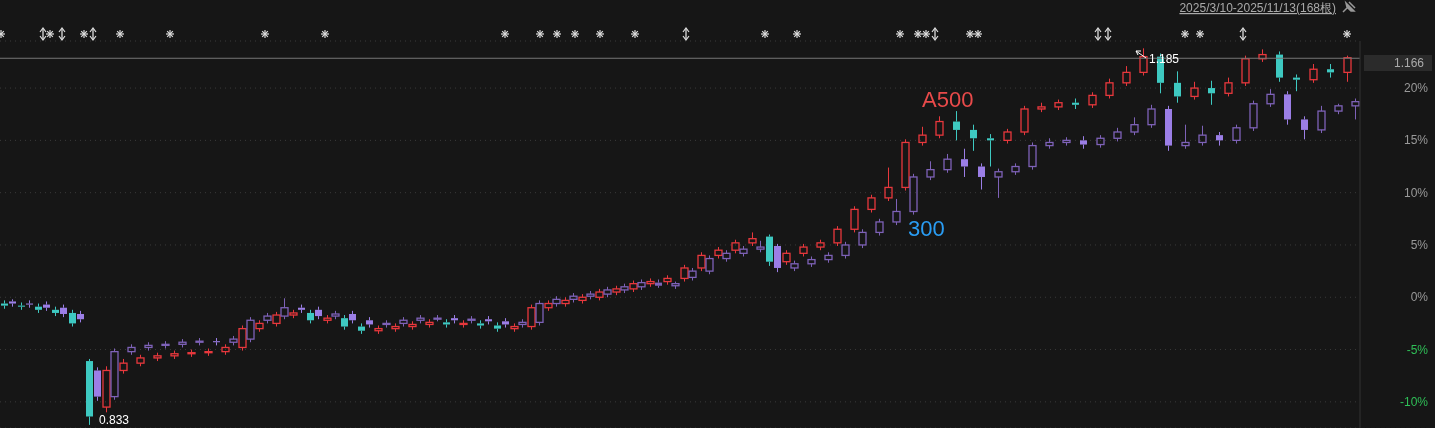  What do you see at coordinates (1416, 88) in the screenshot?
I see `y-tick-label: 20%` at bounding box center [1416, 88].